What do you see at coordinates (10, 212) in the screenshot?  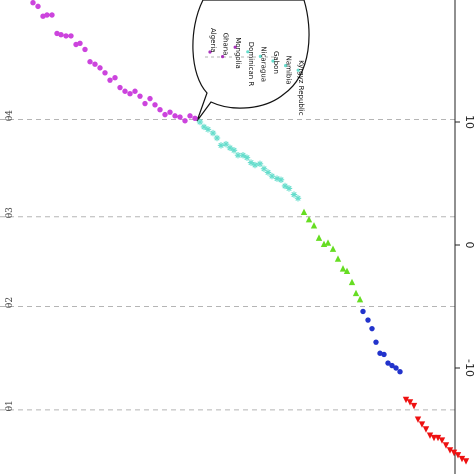 I see `threshold-label: θ3` at bounding box center [10, 212].